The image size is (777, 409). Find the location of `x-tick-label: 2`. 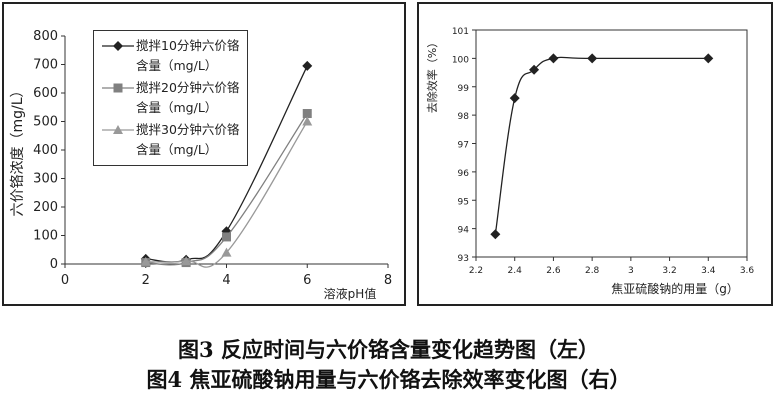

x-tick-label: 2 is located at coordinates (146, 280).